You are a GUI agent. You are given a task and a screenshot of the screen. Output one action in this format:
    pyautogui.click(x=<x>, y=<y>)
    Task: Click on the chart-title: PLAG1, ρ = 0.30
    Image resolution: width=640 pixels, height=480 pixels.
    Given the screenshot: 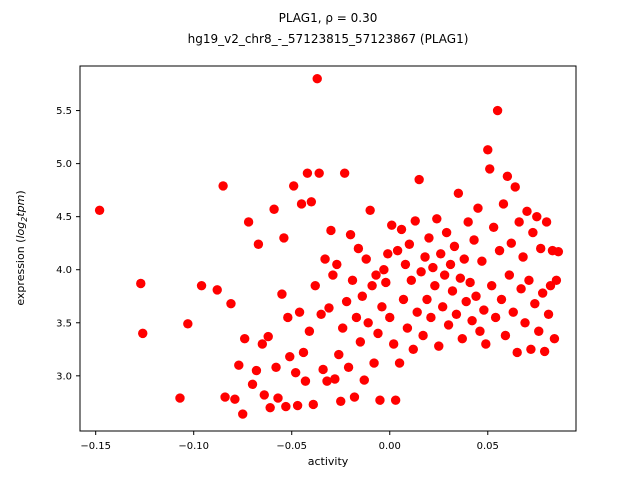 What is the action you would take?
    pyautogui.click(x=328, y=18)
    